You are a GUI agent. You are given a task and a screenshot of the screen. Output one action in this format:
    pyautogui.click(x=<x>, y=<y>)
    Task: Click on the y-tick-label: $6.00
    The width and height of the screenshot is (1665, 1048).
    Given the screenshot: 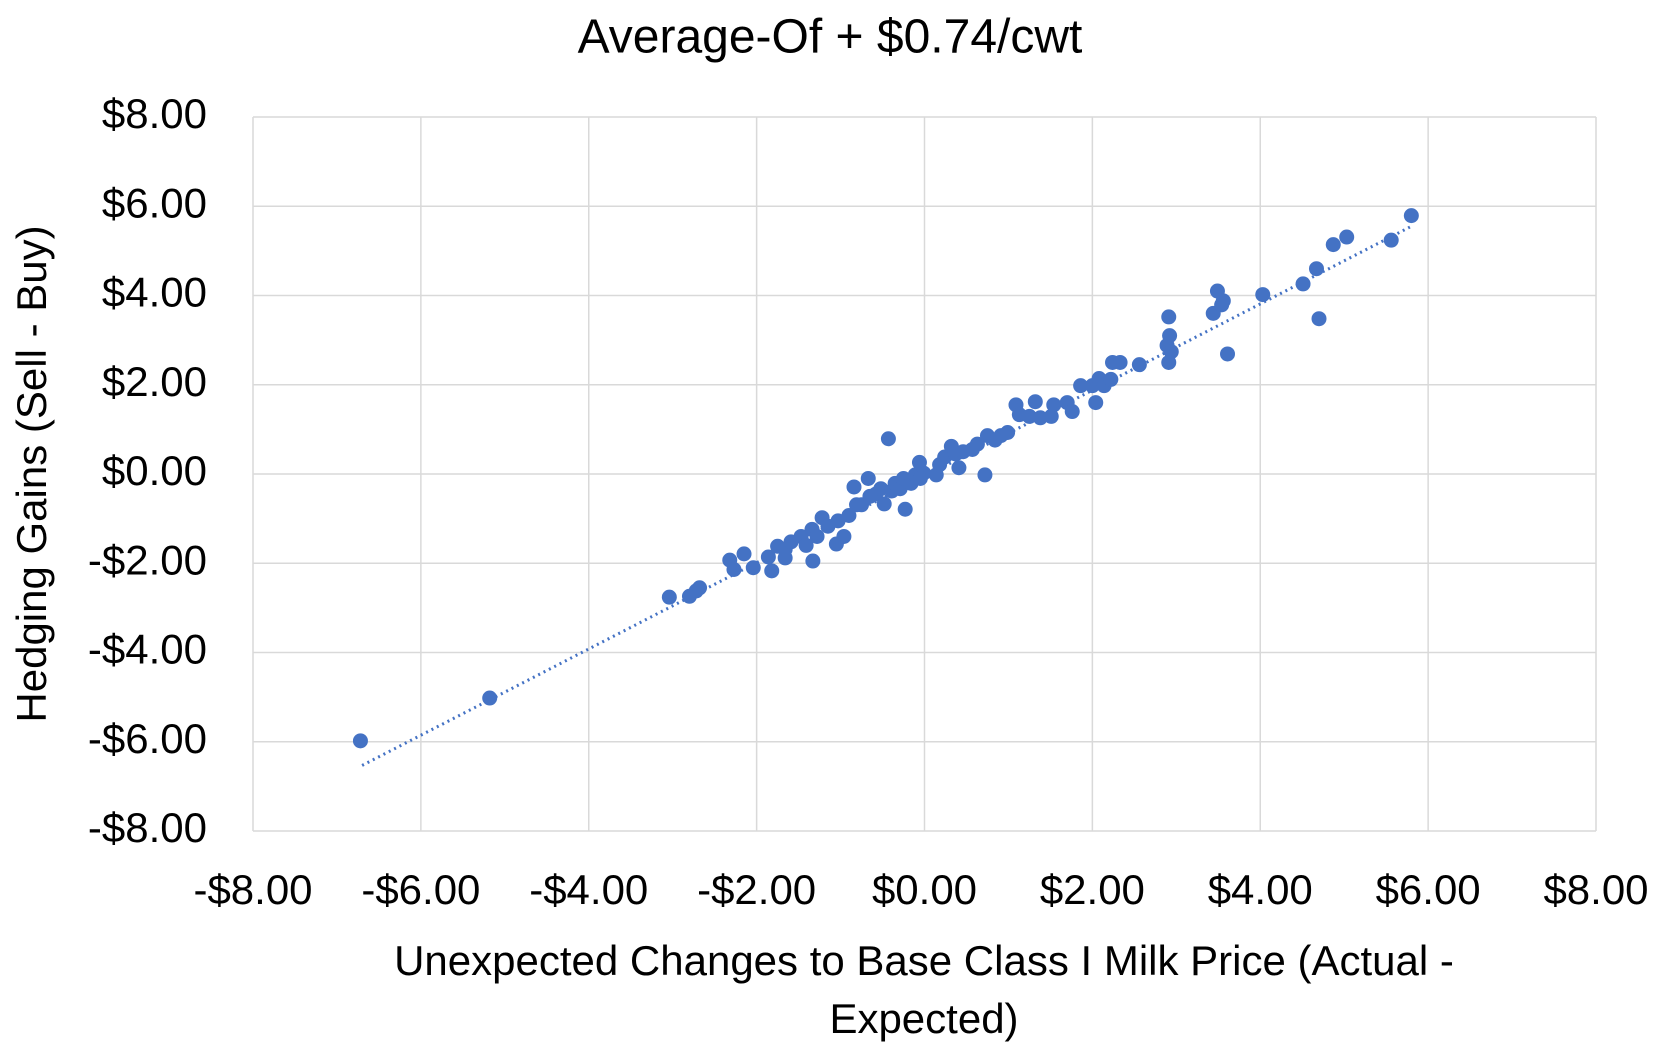 What is the action you would take?
    pyautogui.click(x=154, y=202)
    